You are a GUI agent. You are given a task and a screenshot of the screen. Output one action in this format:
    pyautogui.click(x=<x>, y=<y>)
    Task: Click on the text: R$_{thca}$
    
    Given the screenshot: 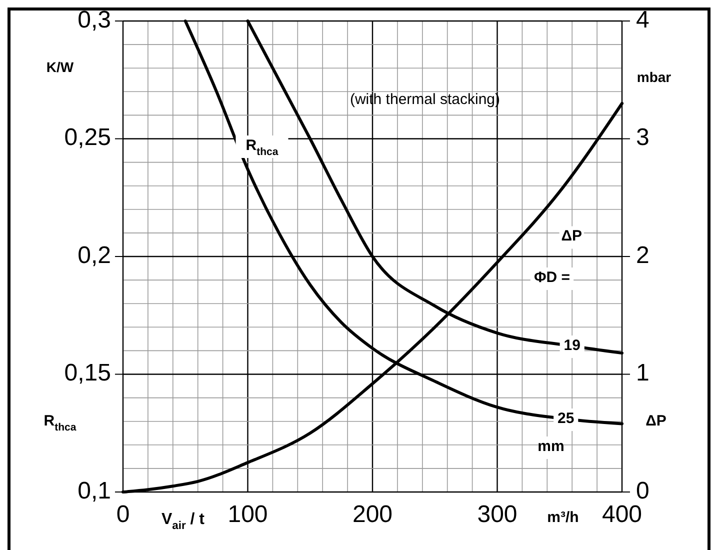 What is the action you would take?
    pyautogui.click(x=60, y=423)
    